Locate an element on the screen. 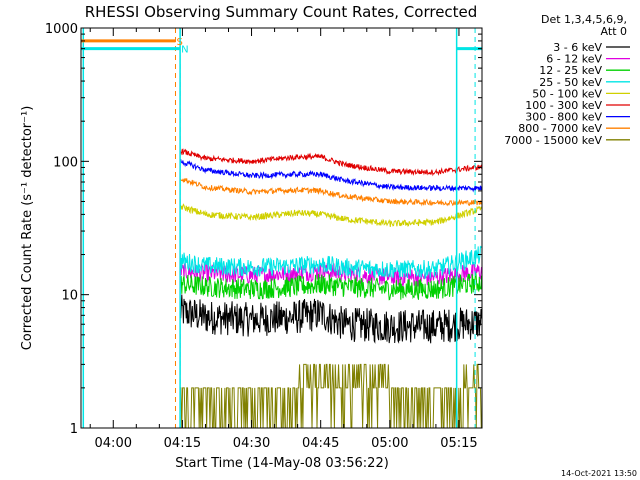  y-tick-label: 1 is located at coordinates (74, 429).